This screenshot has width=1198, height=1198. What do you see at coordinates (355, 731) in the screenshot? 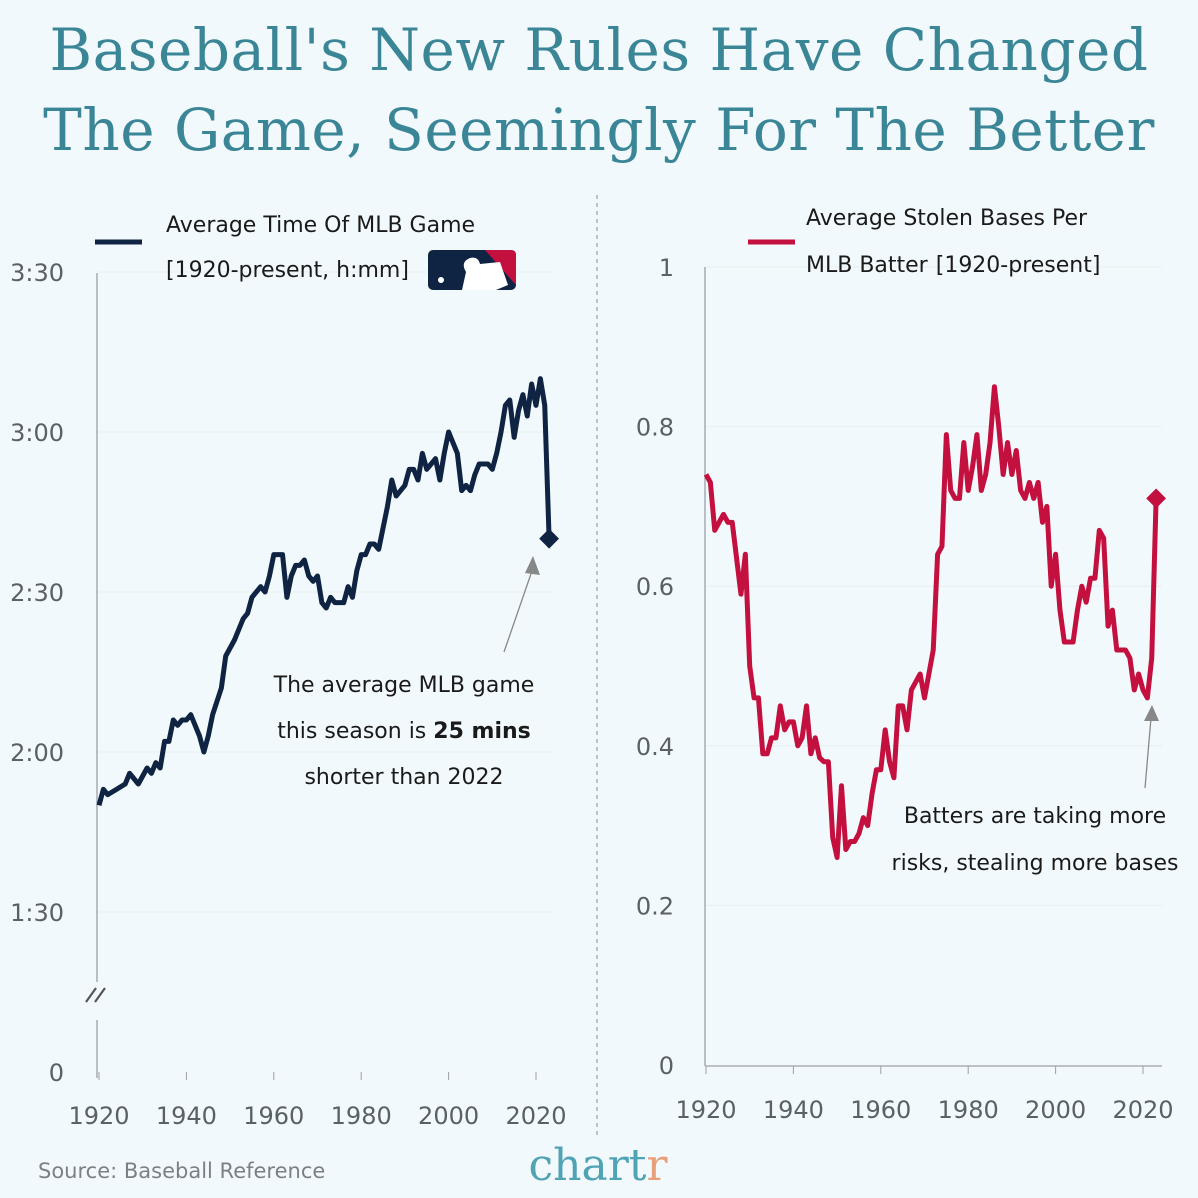
I see `time-annotation-line2a: this season is` at bounding box center [355, 731].